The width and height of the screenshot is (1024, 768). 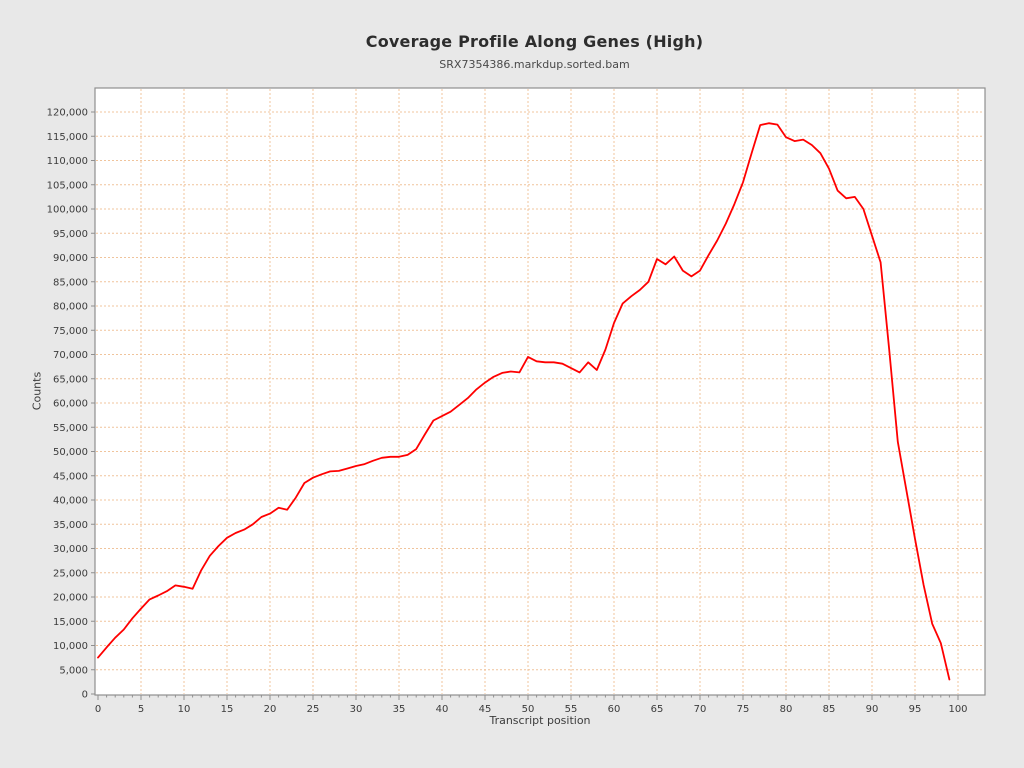 What do you see at coordinates (270, 709) in the screenshot?
I see `svg-text: 20` at bounding box center [270, 709].